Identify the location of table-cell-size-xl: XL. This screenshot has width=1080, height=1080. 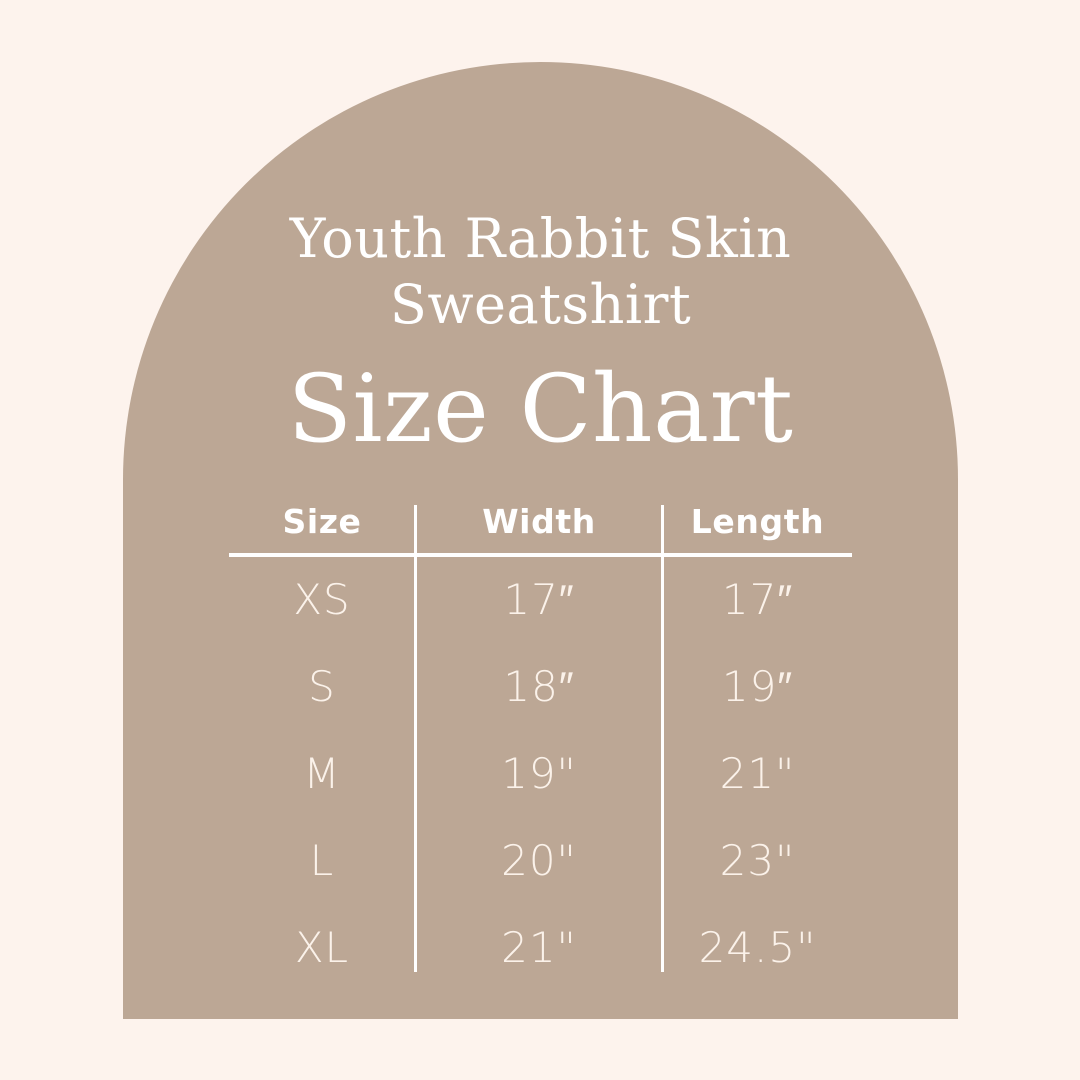
(322, 947).